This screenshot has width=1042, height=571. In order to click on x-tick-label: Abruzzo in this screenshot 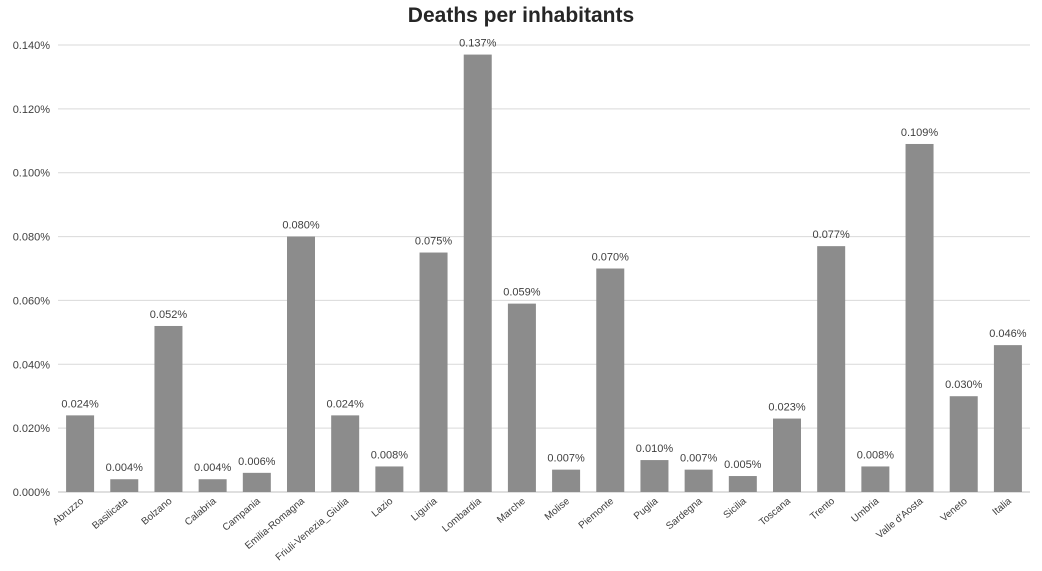, I will do `click(69, 512)`.